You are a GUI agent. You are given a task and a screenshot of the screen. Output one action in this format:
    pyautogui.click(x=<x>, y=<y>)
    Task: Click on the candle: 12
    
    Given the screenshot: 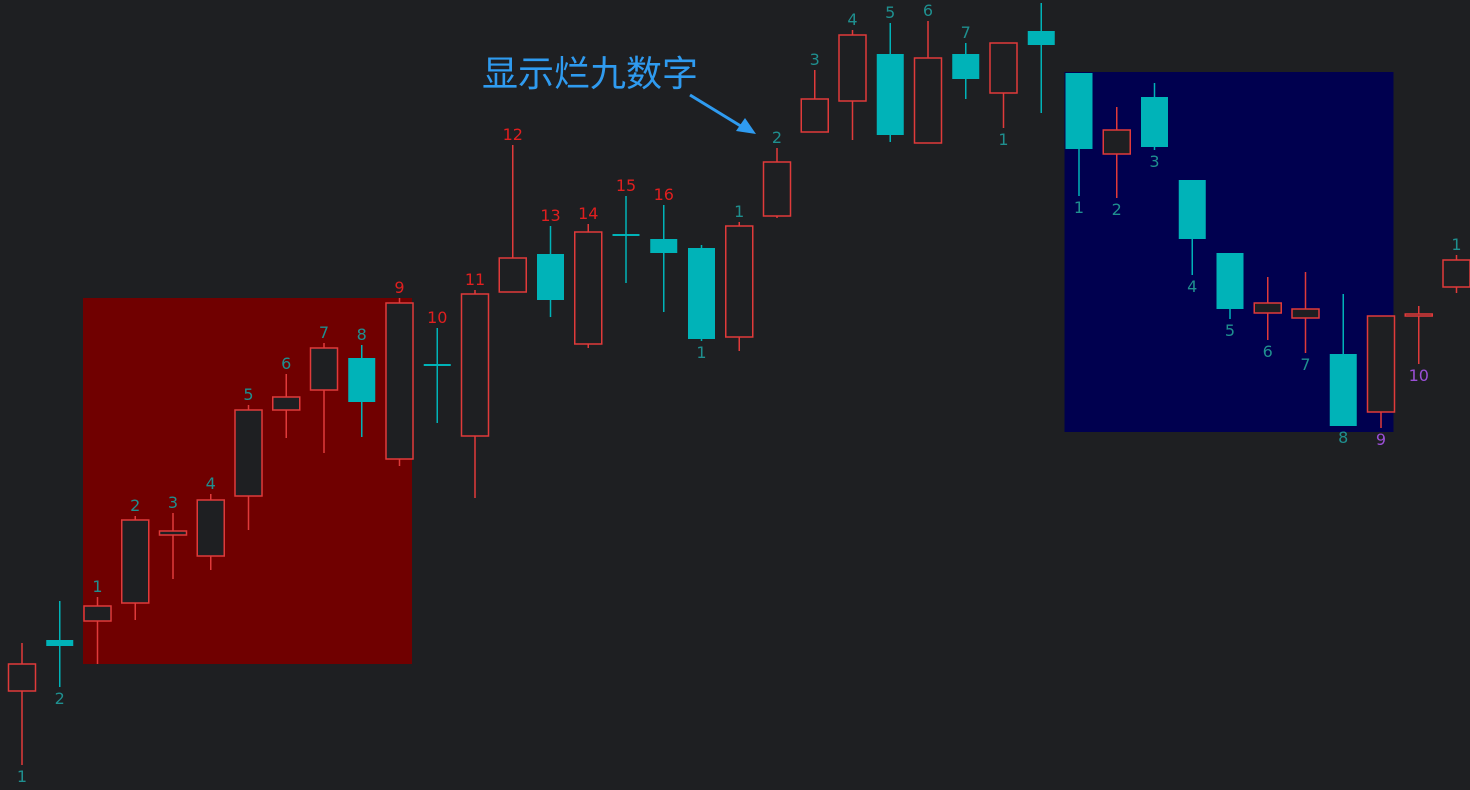 What is the action you would take?
    pyautogui.click(x=512, y=209)
    